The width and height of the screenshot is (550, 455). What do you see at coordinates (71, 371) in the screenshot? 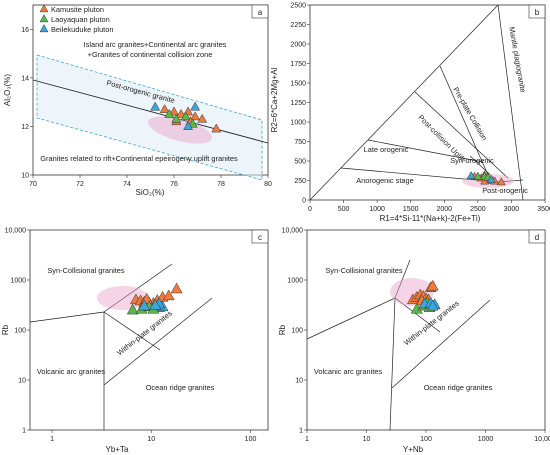
I see `annotation-c-2: Volcanic arc granites` at bounding box center [71, 371].